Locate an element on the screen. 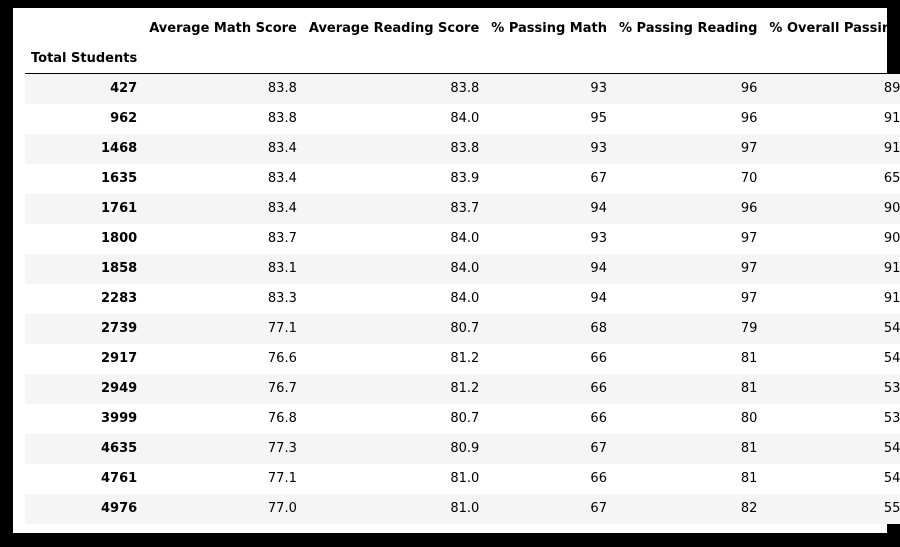 This screenshot has width=900, height=547. table-row: 2739 77.1 80.7 68 79 54 is located at coordinates (462, 328).